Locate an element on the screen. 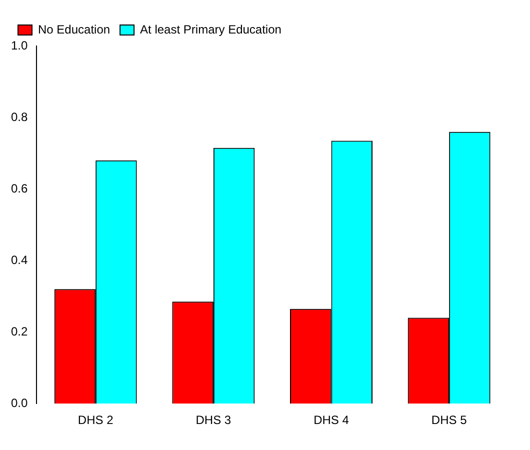  x-tick-label: DHS 5 is located at coordinates (449, 420).